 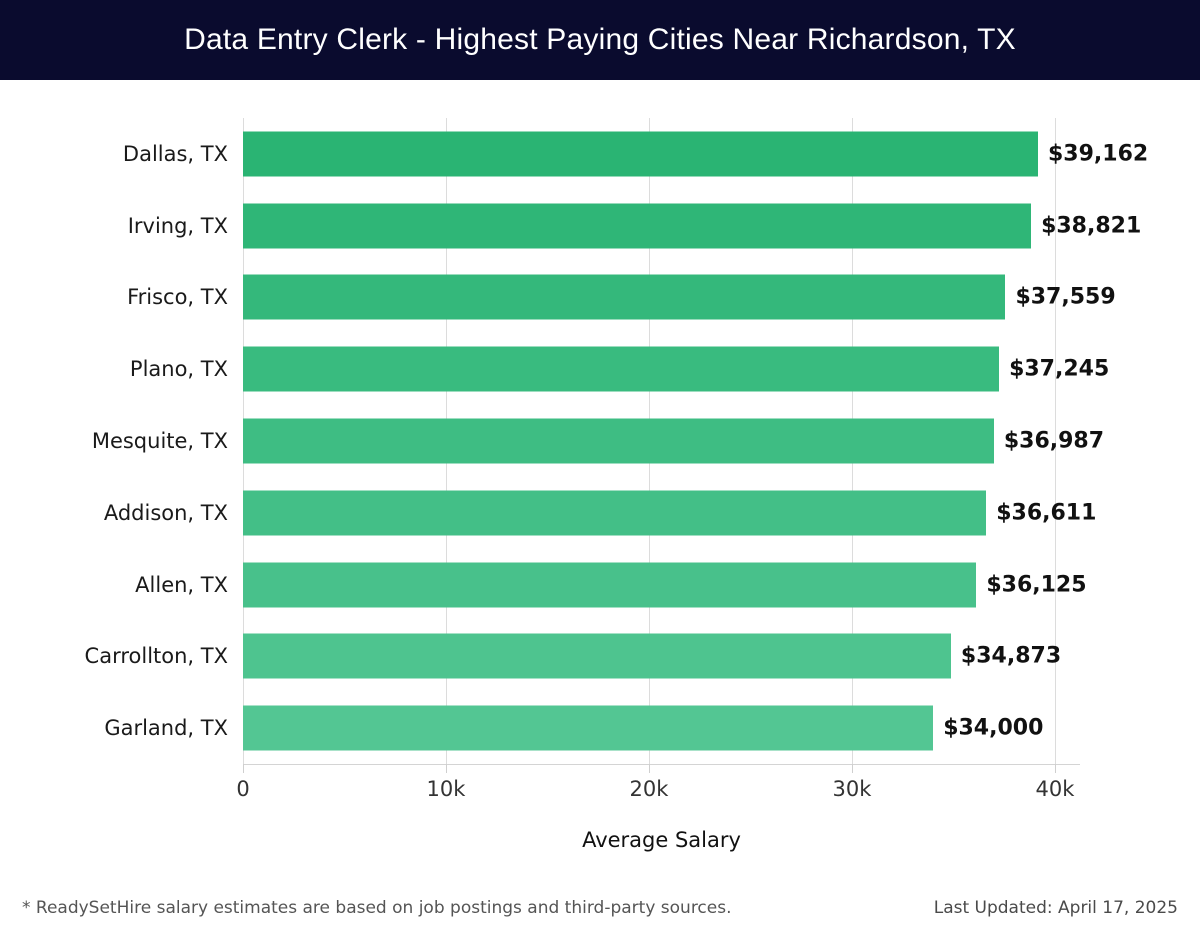 I want to click on bar-row: Allen, TX $36,125, so click(x=600, y=585).